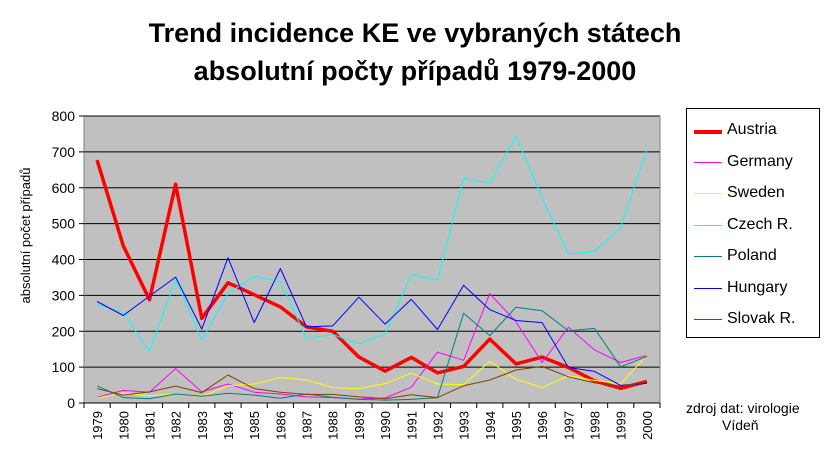 The image size is (839, 464). I want to click on chart-subtitle: absolutní počty případů 1979-2000, so click(415, 71).